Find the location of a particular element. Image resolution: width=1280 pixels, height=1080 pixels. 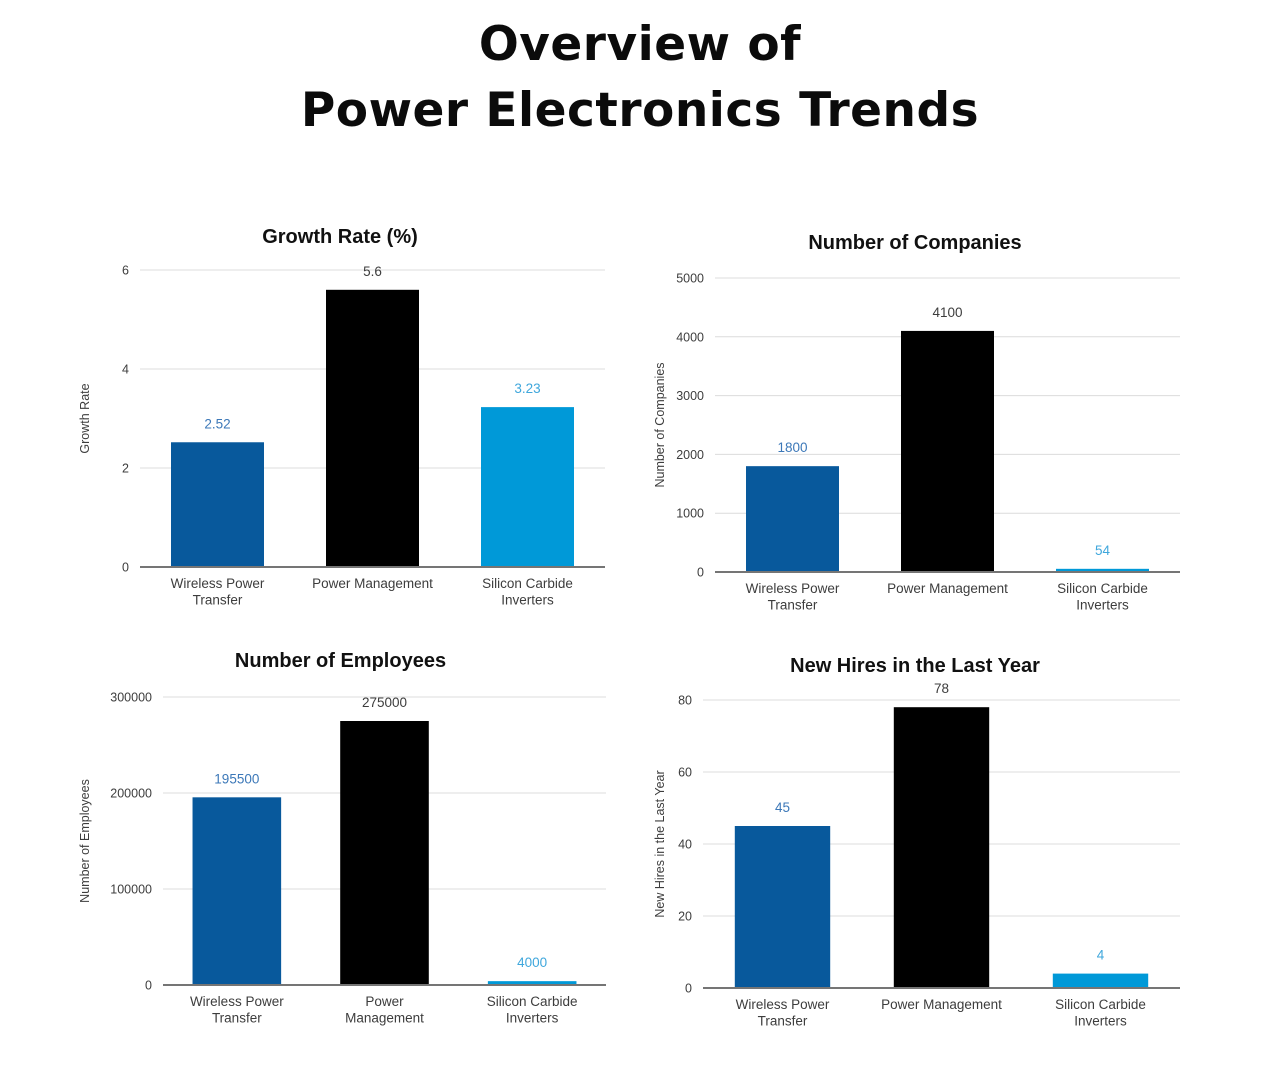

bar-value-label: 275000 is located at coordinates (384, 702).